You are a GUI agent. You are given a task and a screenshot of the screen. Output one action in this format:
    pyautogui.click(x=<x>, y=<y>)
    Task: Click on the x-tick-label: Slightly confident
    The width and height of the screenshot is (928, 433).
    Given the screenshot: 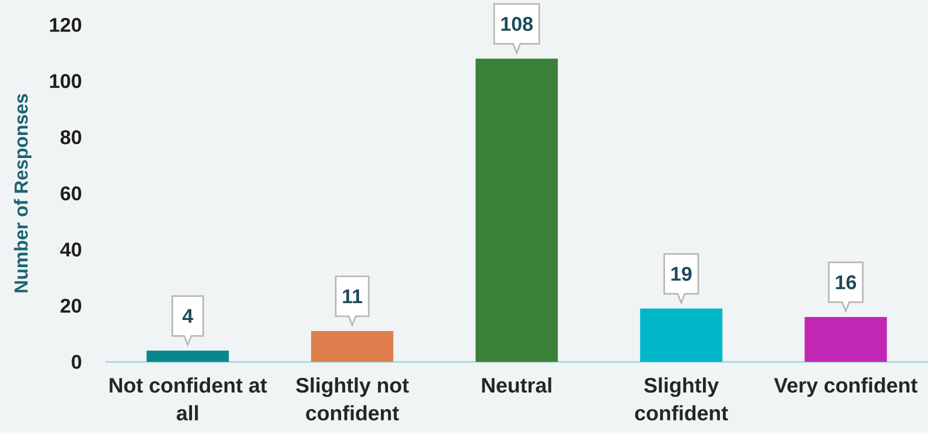 What is the action you would take?
    pyautogui.click(x=681, y=399)
    